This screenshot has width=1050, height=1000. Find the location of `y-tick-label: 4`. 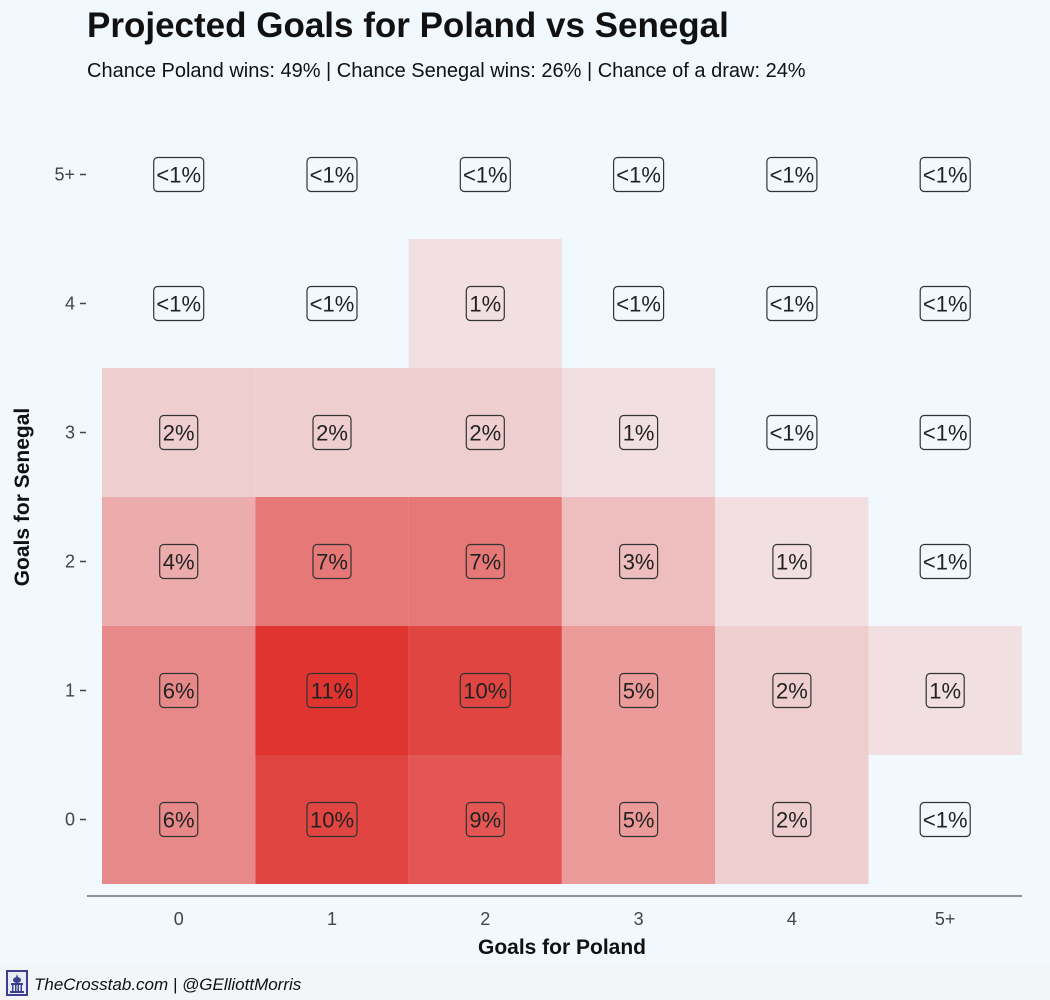

y-tick-label: 4 is located at coordinates (70, 304).